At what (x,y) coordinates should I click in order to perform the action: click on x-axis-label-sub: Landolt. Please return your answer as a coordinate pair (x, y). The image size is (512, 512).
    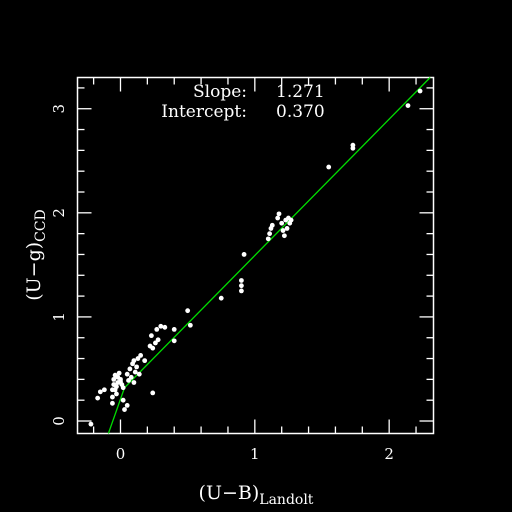
    Looking at the image, I should click on (286, 500).